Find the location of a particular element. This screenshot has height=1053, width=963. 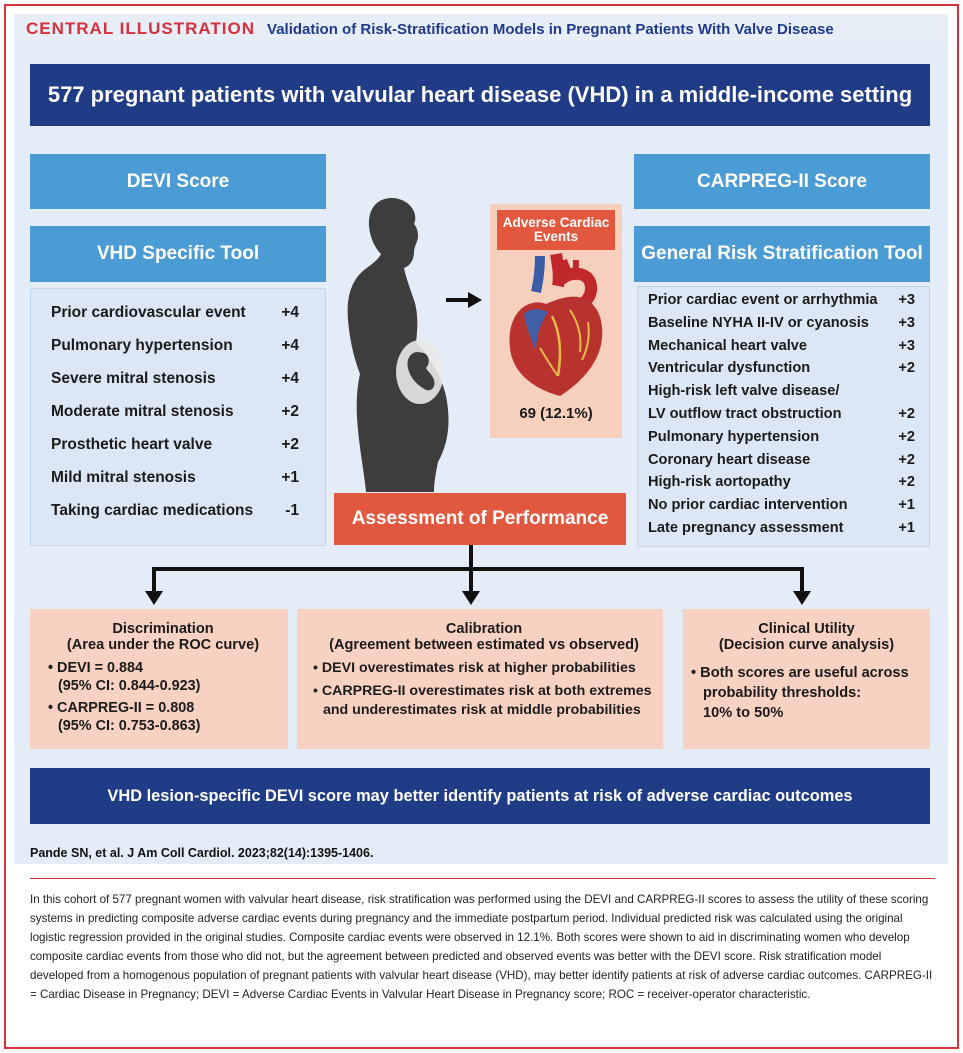

devi-item-score: -1 is located at coordinates (292, 510).